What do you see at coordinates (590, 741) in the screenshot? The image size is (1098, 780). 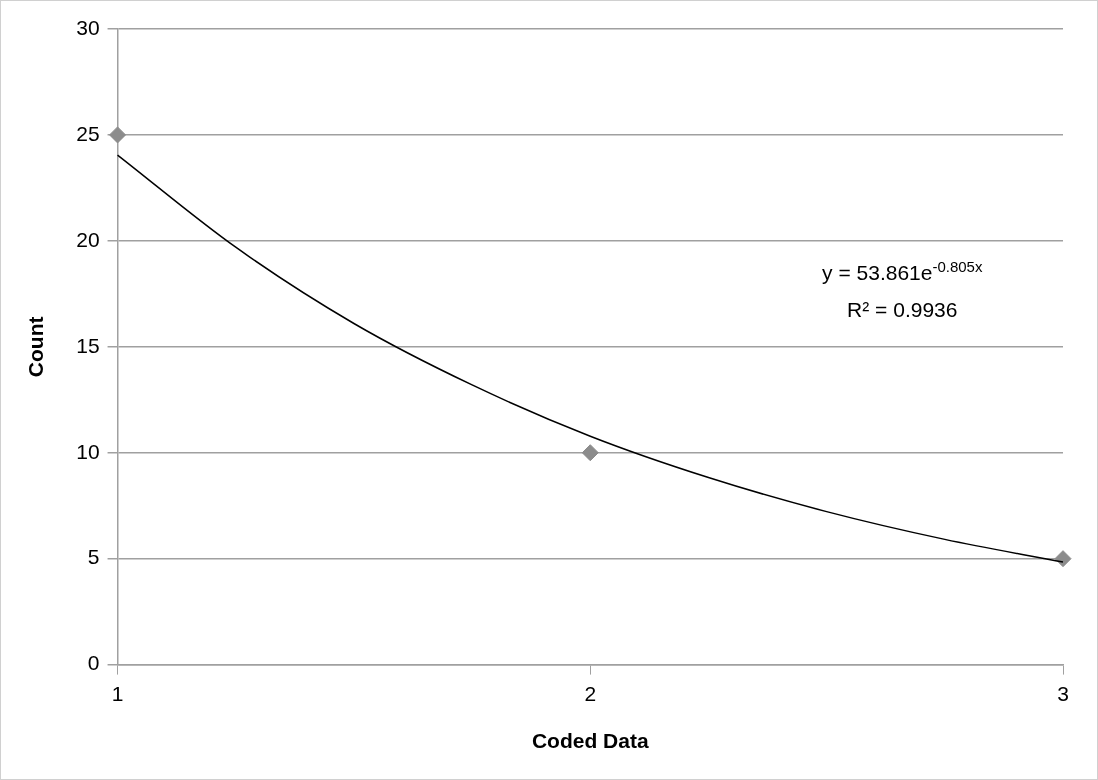 I see `x-axis-title: Coded Data` at bounding box center [590, 741].